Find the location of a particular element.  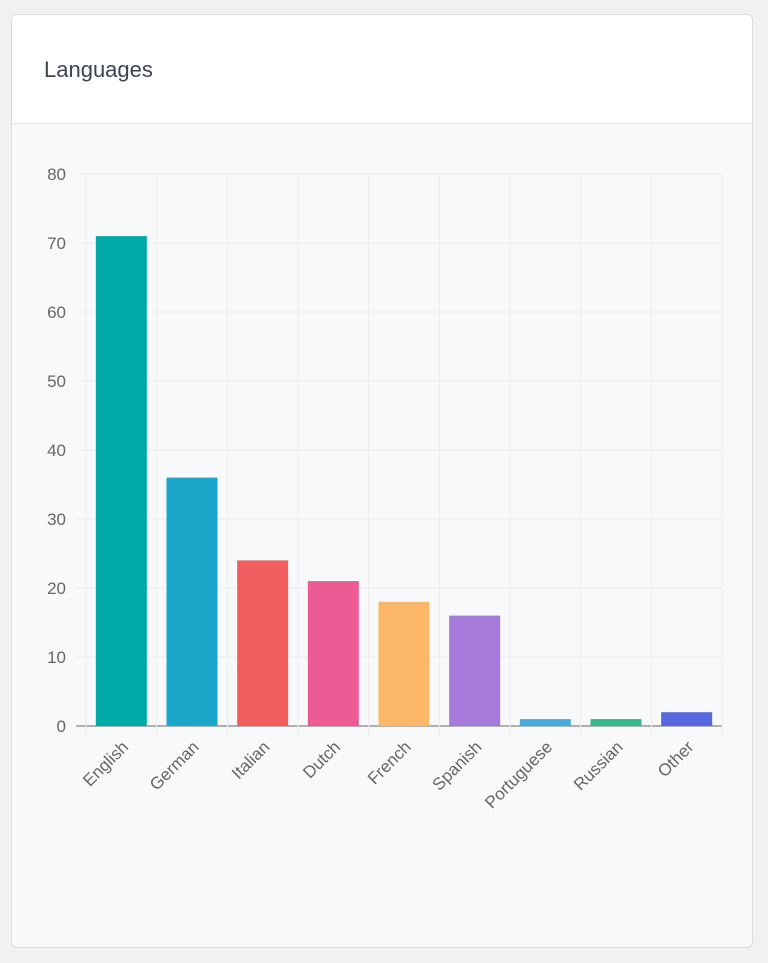

x-tick-label: Italian is located at coordinates (251, 760).